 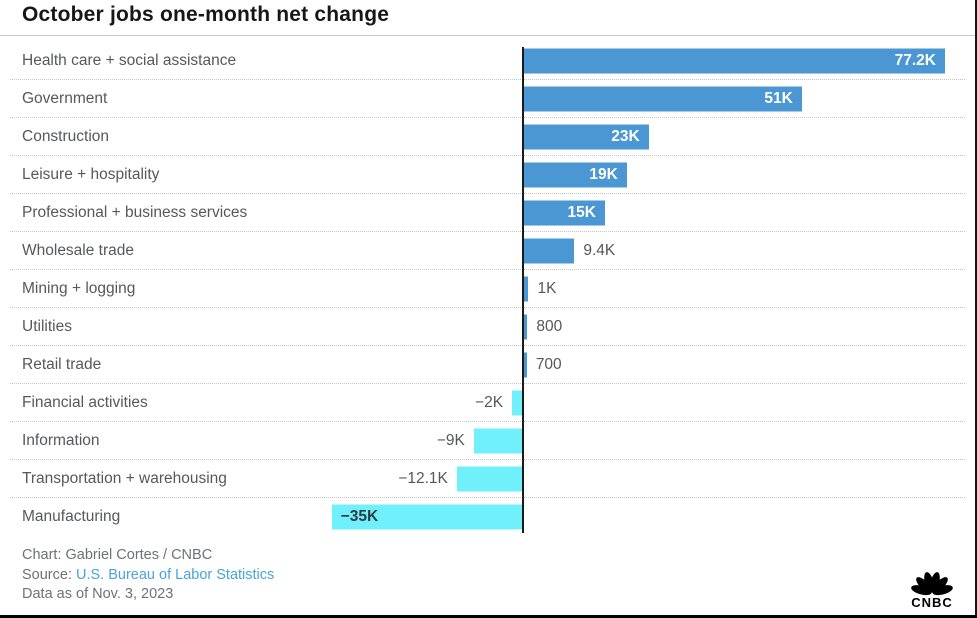 What do you see at coordinates (423, 478) in the screenshot?
I see `value-label: −12.1K` at bounding box center [423, 478].